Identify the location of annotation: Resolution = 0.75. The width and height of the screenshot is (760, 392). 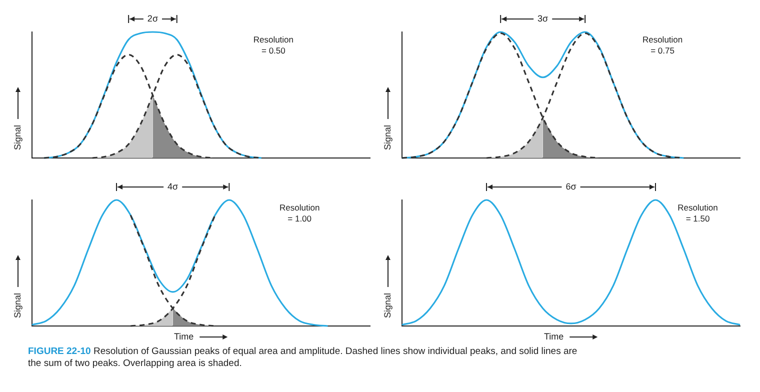
(662, 45).